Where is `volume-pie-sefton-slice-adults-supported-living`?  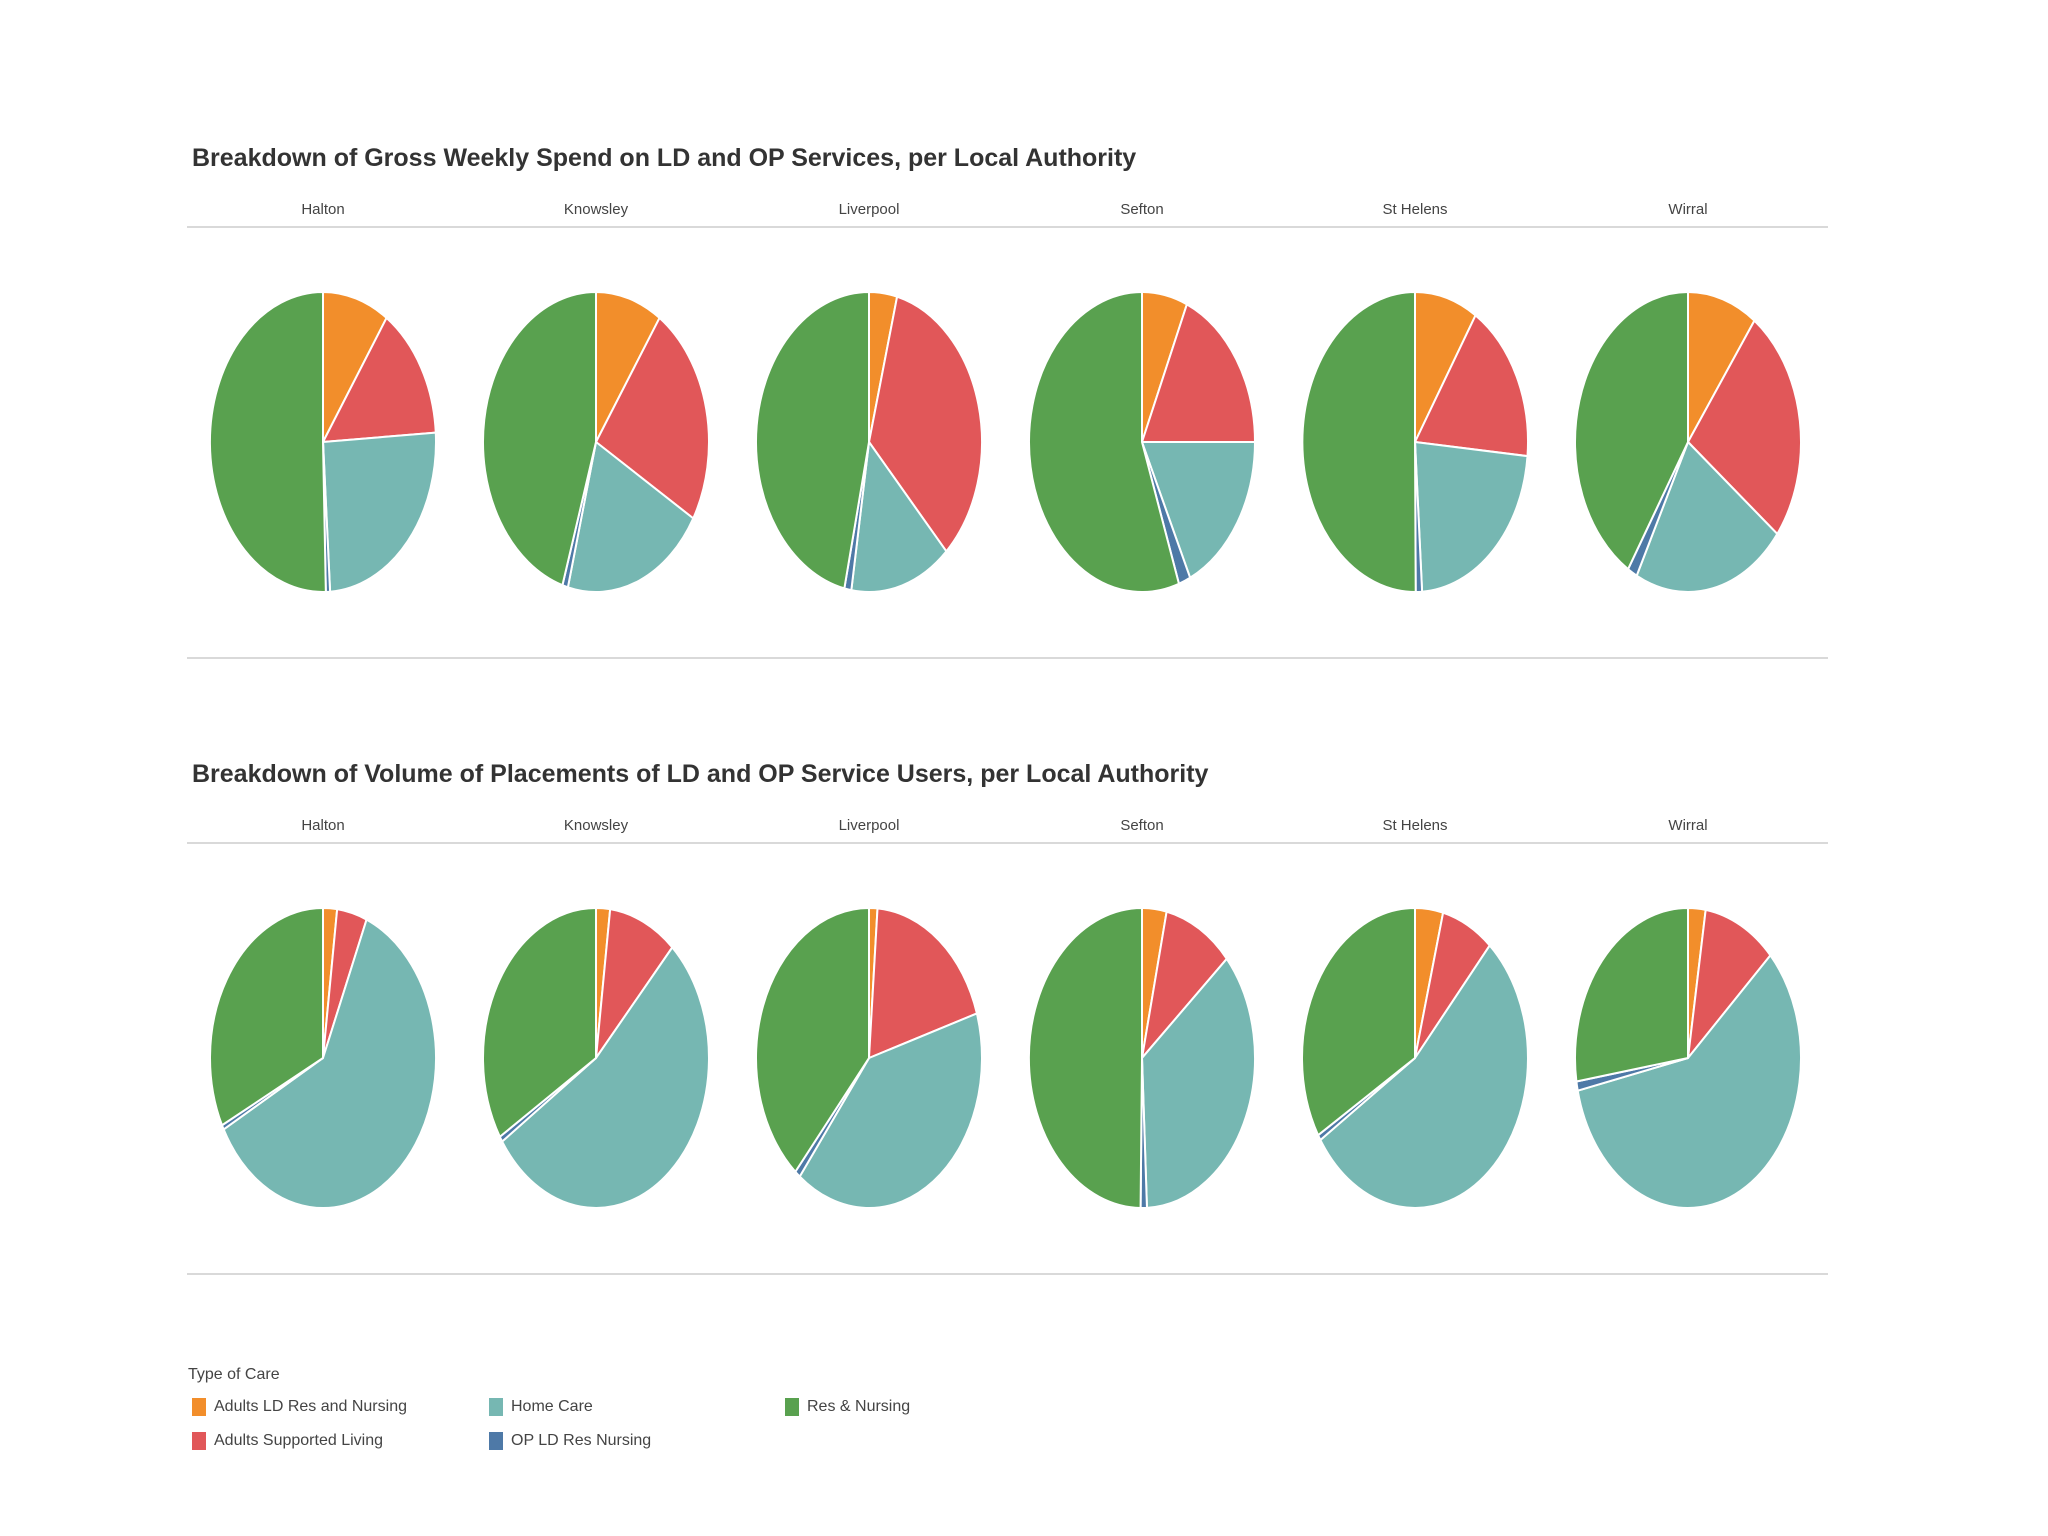 volume-pie-sefton-slice-adults-supported-living is located at coordinates (1184, 984).